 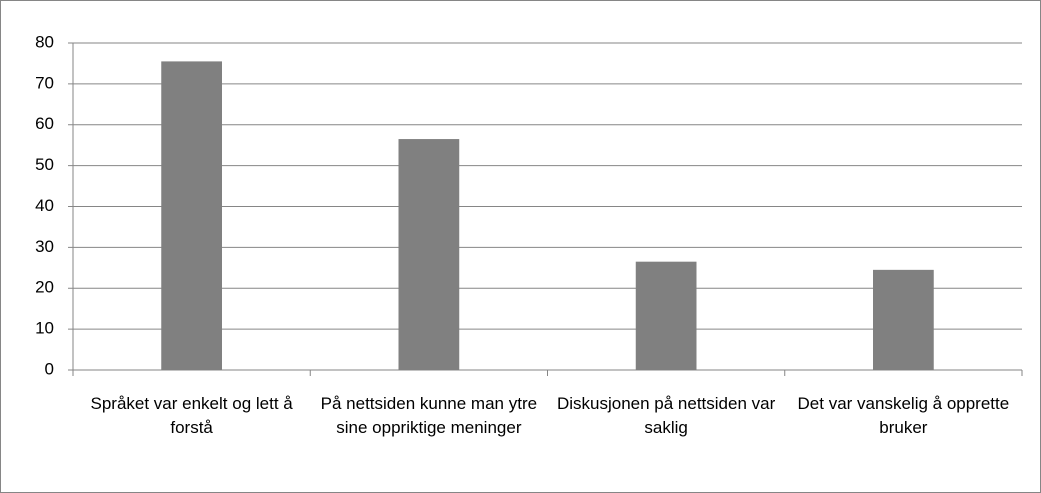 What do you see at coordinates (44, 41) in the screenshot?
I see `y-tick-label: 80` at bounding box center [44, 41].